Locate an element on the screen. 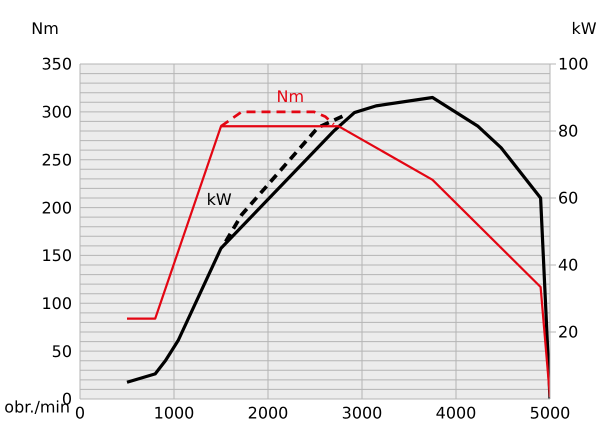  x-tick-label: 0 is located at coordinates (80, 412).